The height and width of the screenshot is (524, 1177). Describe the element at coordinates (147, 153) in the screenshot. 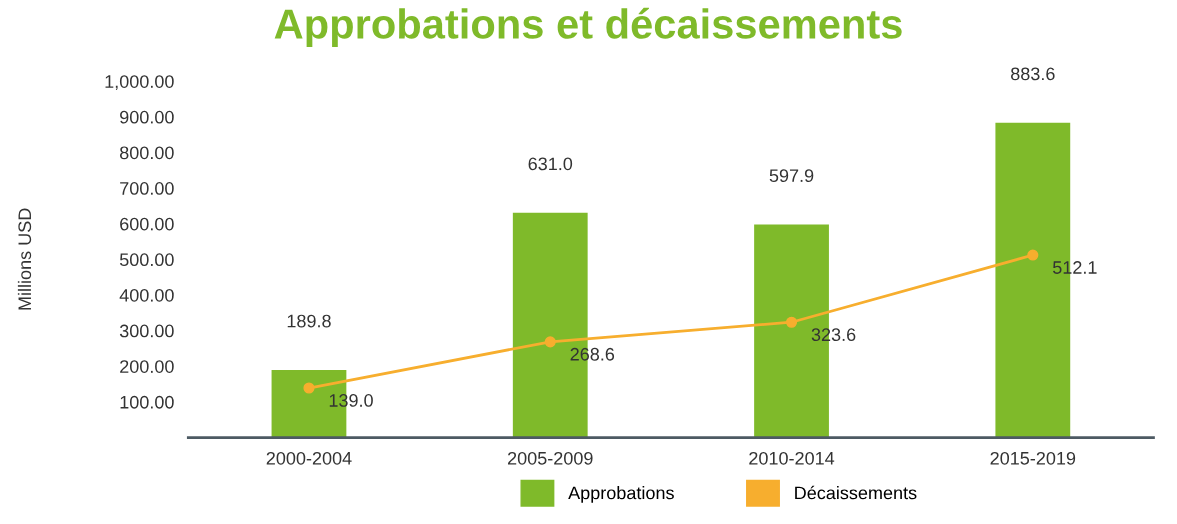

I see `y-tick-label: 800.00` at that location.